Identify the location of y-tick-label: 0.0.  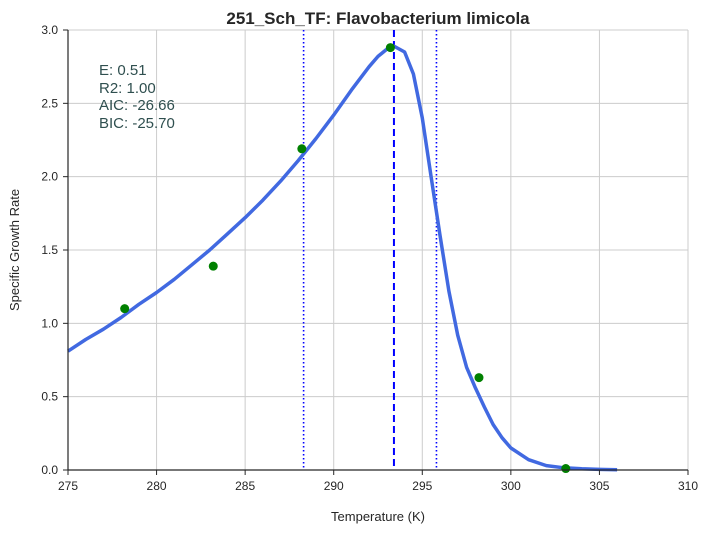
(49, 470).